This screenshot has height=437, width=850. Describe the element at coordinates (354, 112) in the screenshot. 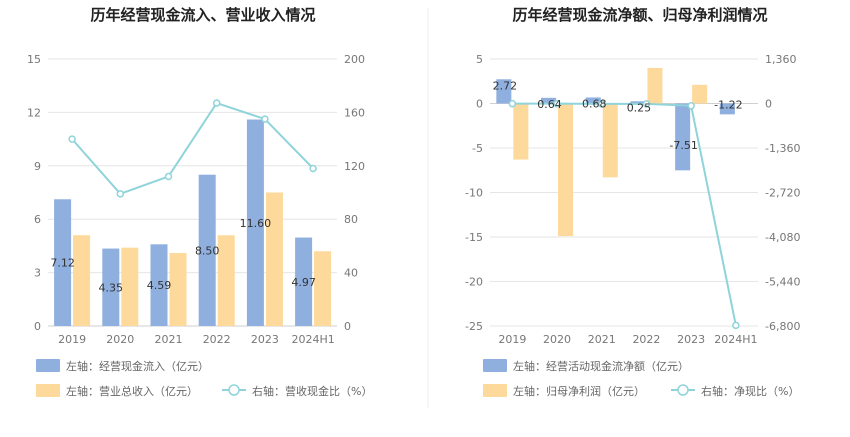

I see `right-axis-tick: 160` at that location.